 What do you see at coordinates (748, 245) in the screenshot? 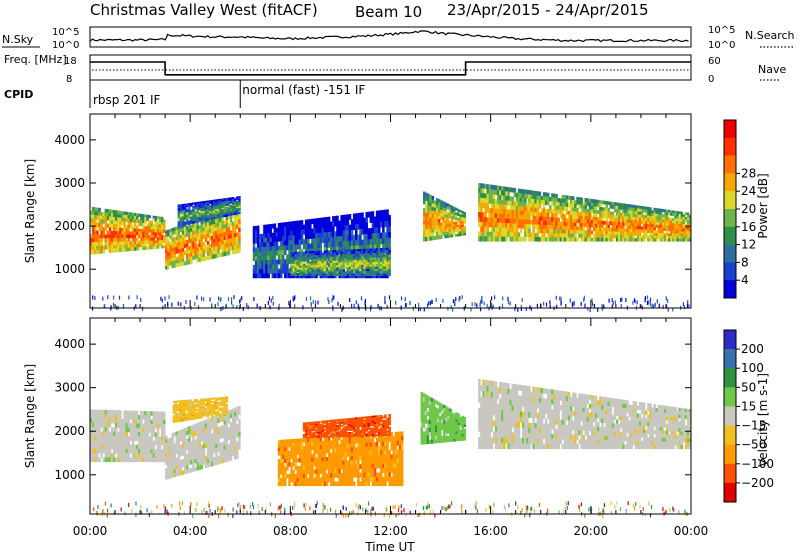
I see `colorbar-tick-label: 12` at bounding box center [748, 245].